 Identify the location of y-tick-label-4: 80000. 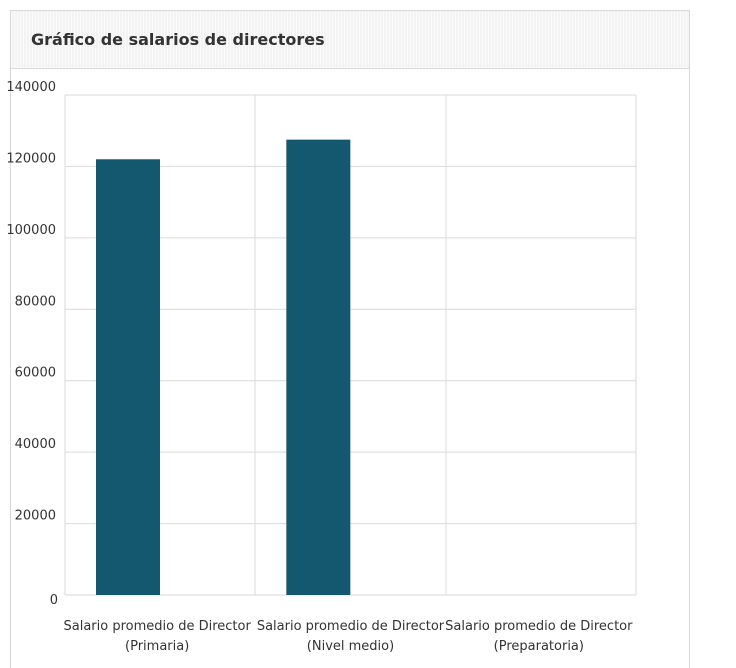
(35, 301).